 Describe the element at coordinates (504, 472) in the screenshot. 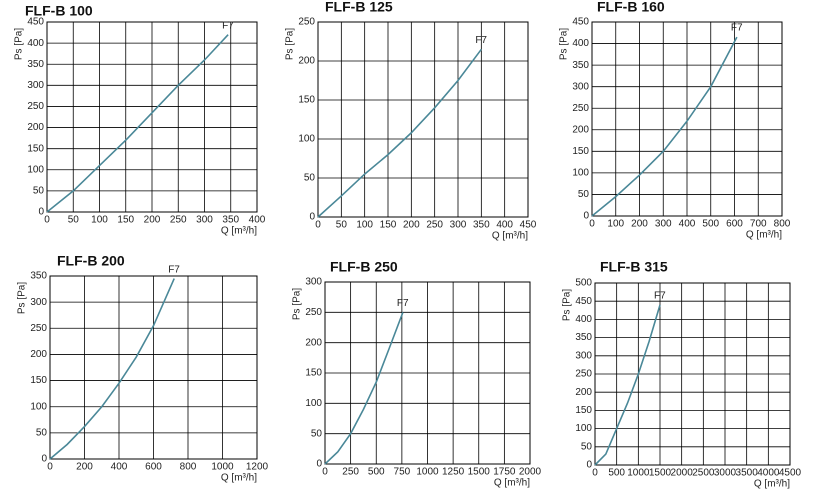

I see `x-tick-label: 1750` at that location.